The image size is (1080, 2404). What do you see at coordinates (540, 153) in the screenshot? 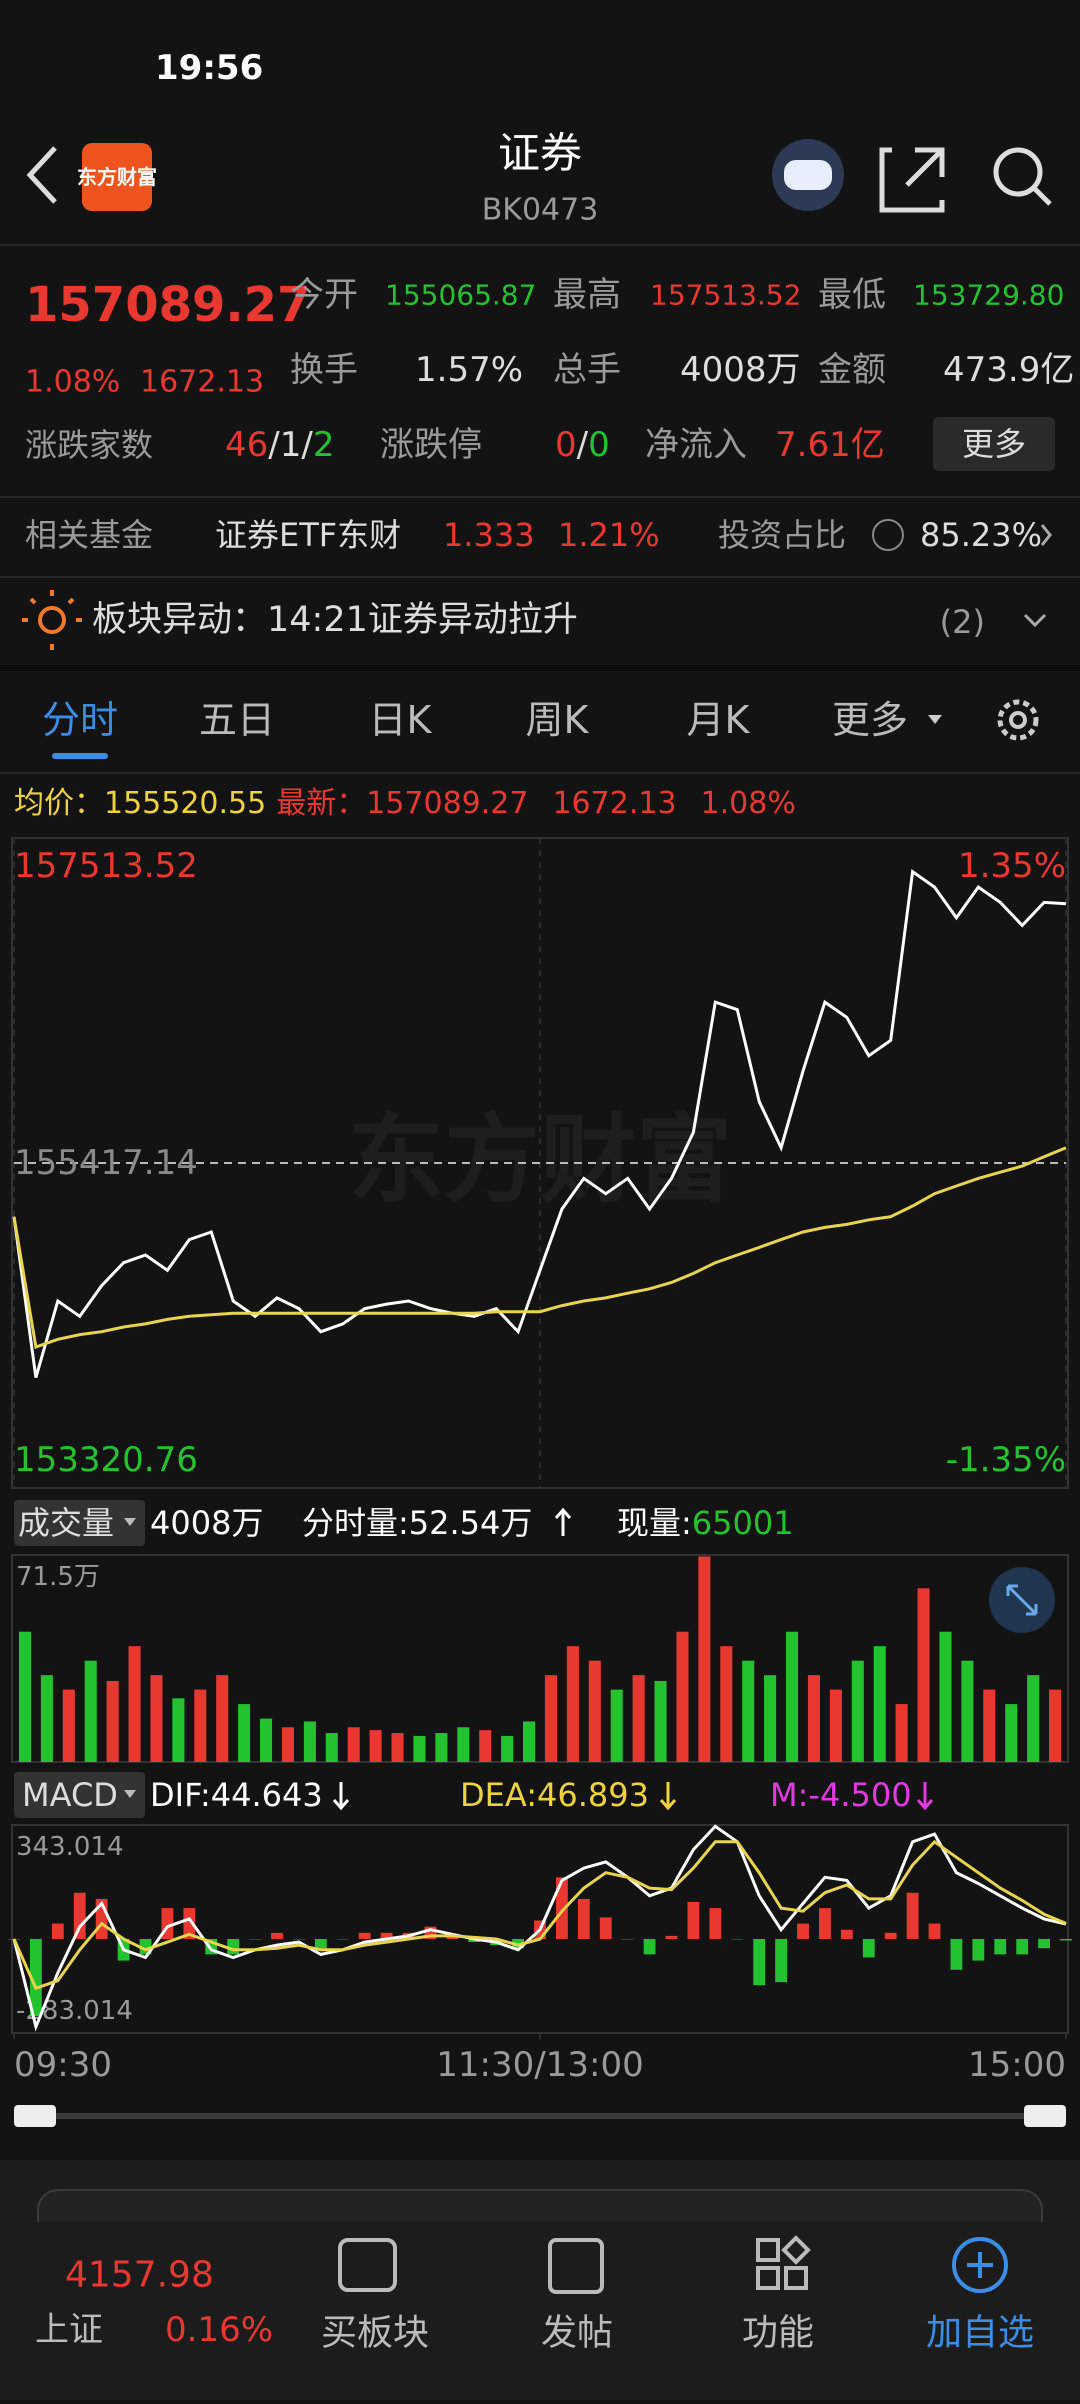
I see `page-title: 证券` at bounding box center [540, 153].